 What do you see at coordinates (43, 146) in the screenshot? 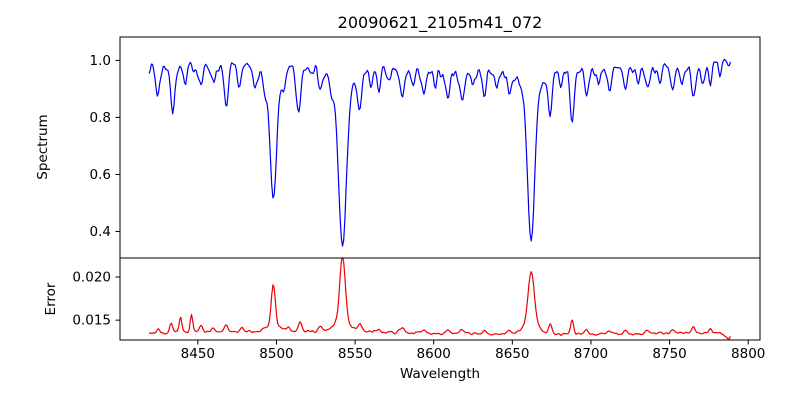
I see `y-axis-label-spectrum: Spectrum` at bounding box center [43, 146].